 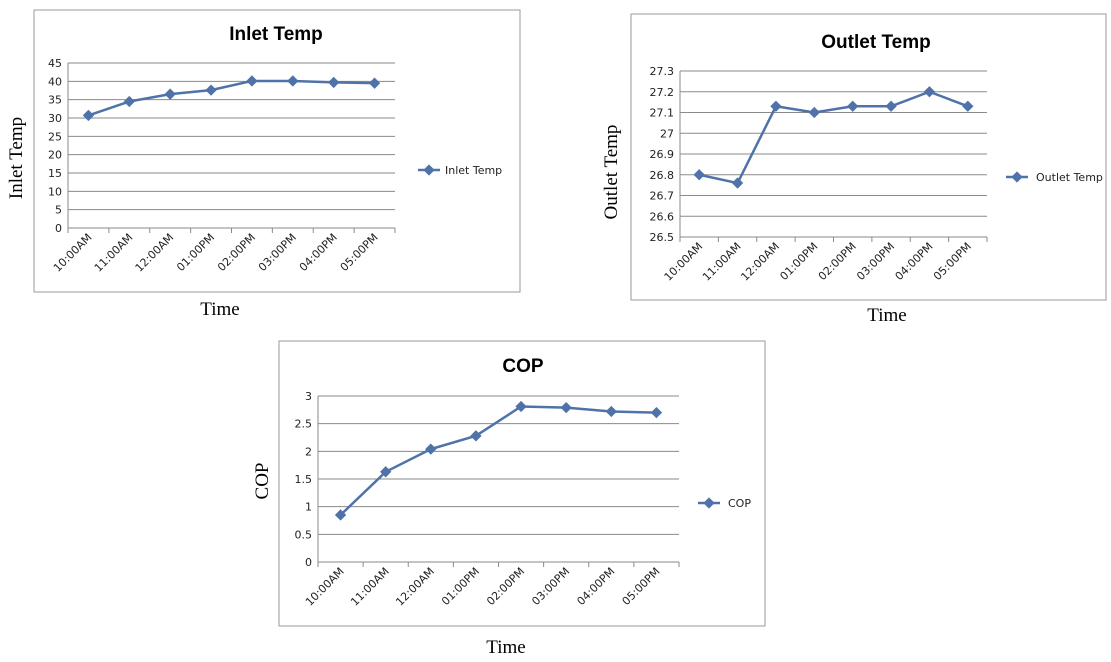 I want to click on inlet-y-tick-label: 40, so click(x=55, y=81).